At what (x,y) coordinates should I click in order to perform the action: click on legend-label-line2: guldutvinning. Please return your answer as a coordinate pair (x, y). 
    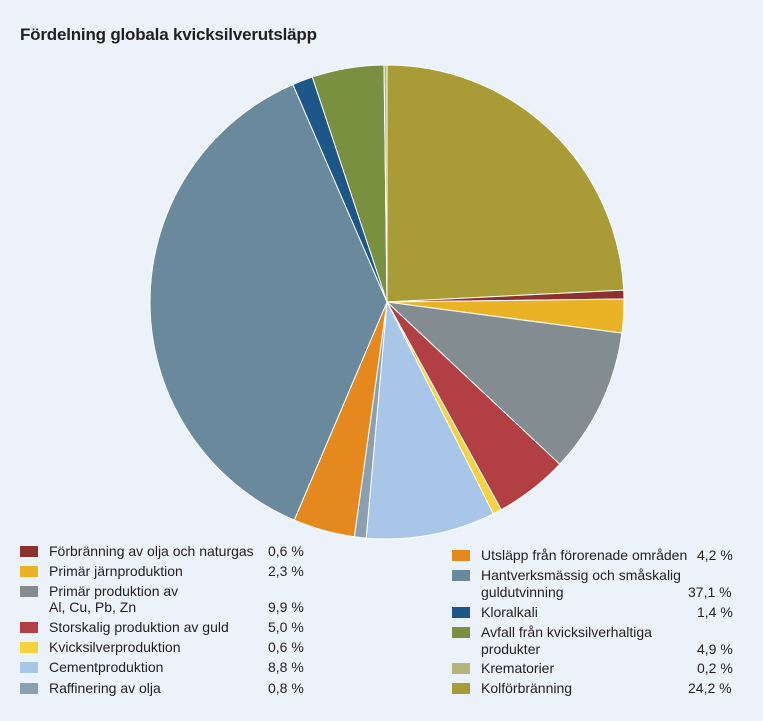
    Looking at the image, I should click on (522, 592).